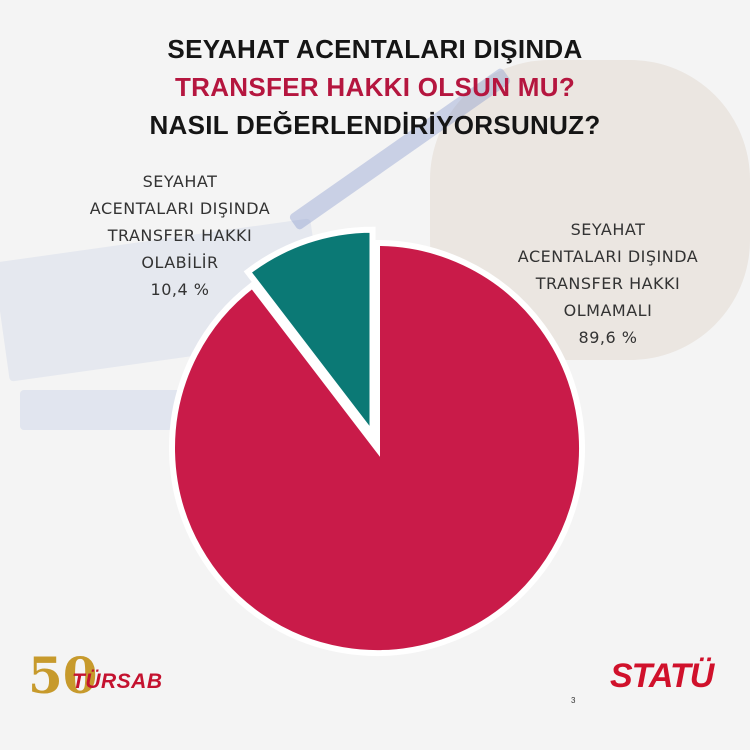 This screenshot has width=750, height=750. Describe the element at coordinates (662, 676) in the screenshot. I see `statu-logo-name: STATÜ` at that location.